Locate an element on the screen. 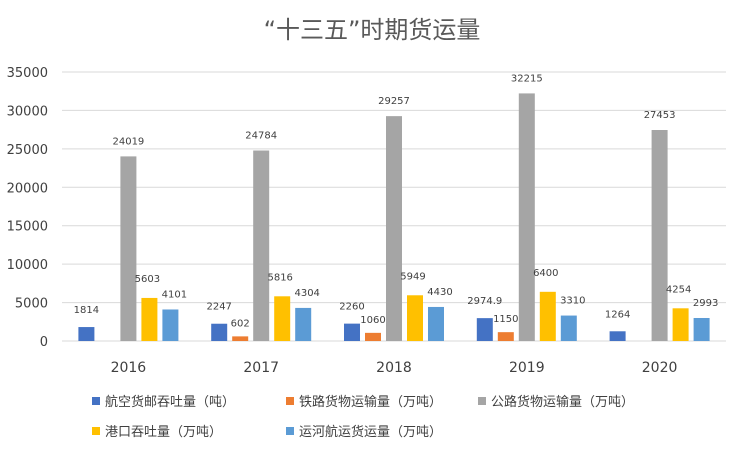 The height and width of the screenshot is (457, 744). x-axis-categories: 2016 2017 2018 2019 2020 is located at coordinates (394, 368).